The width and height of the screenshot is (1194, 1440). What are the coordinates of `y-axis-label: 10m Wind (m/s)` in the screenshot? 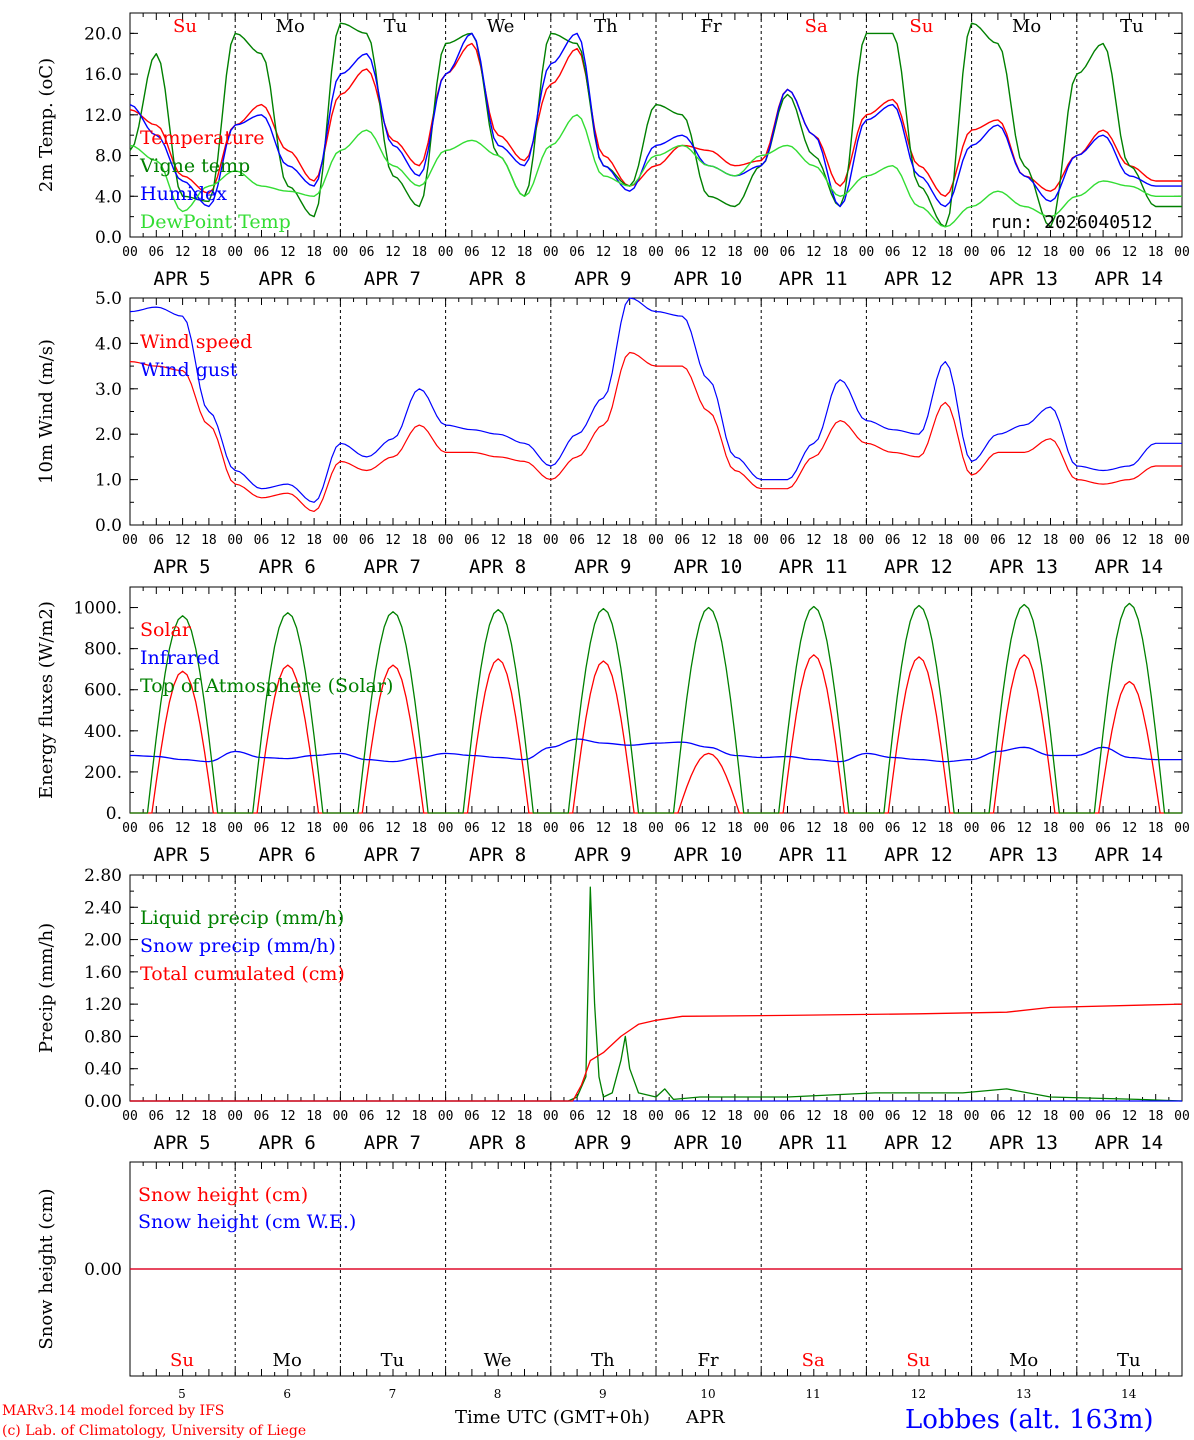 It's located at (46, 411).